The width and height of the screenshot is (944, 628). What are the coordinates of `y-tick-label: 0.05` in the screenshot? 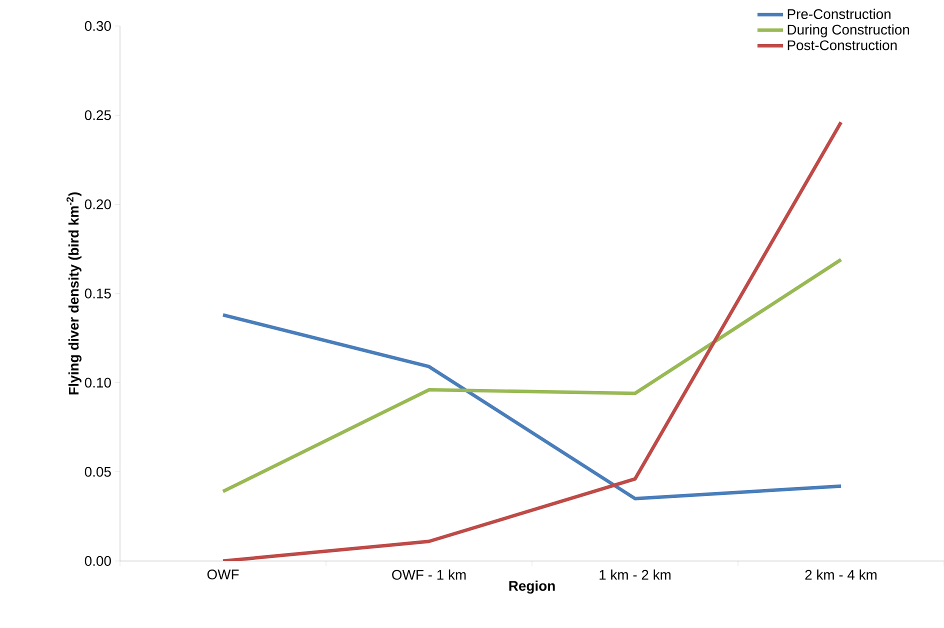 It's located at (97, 471).